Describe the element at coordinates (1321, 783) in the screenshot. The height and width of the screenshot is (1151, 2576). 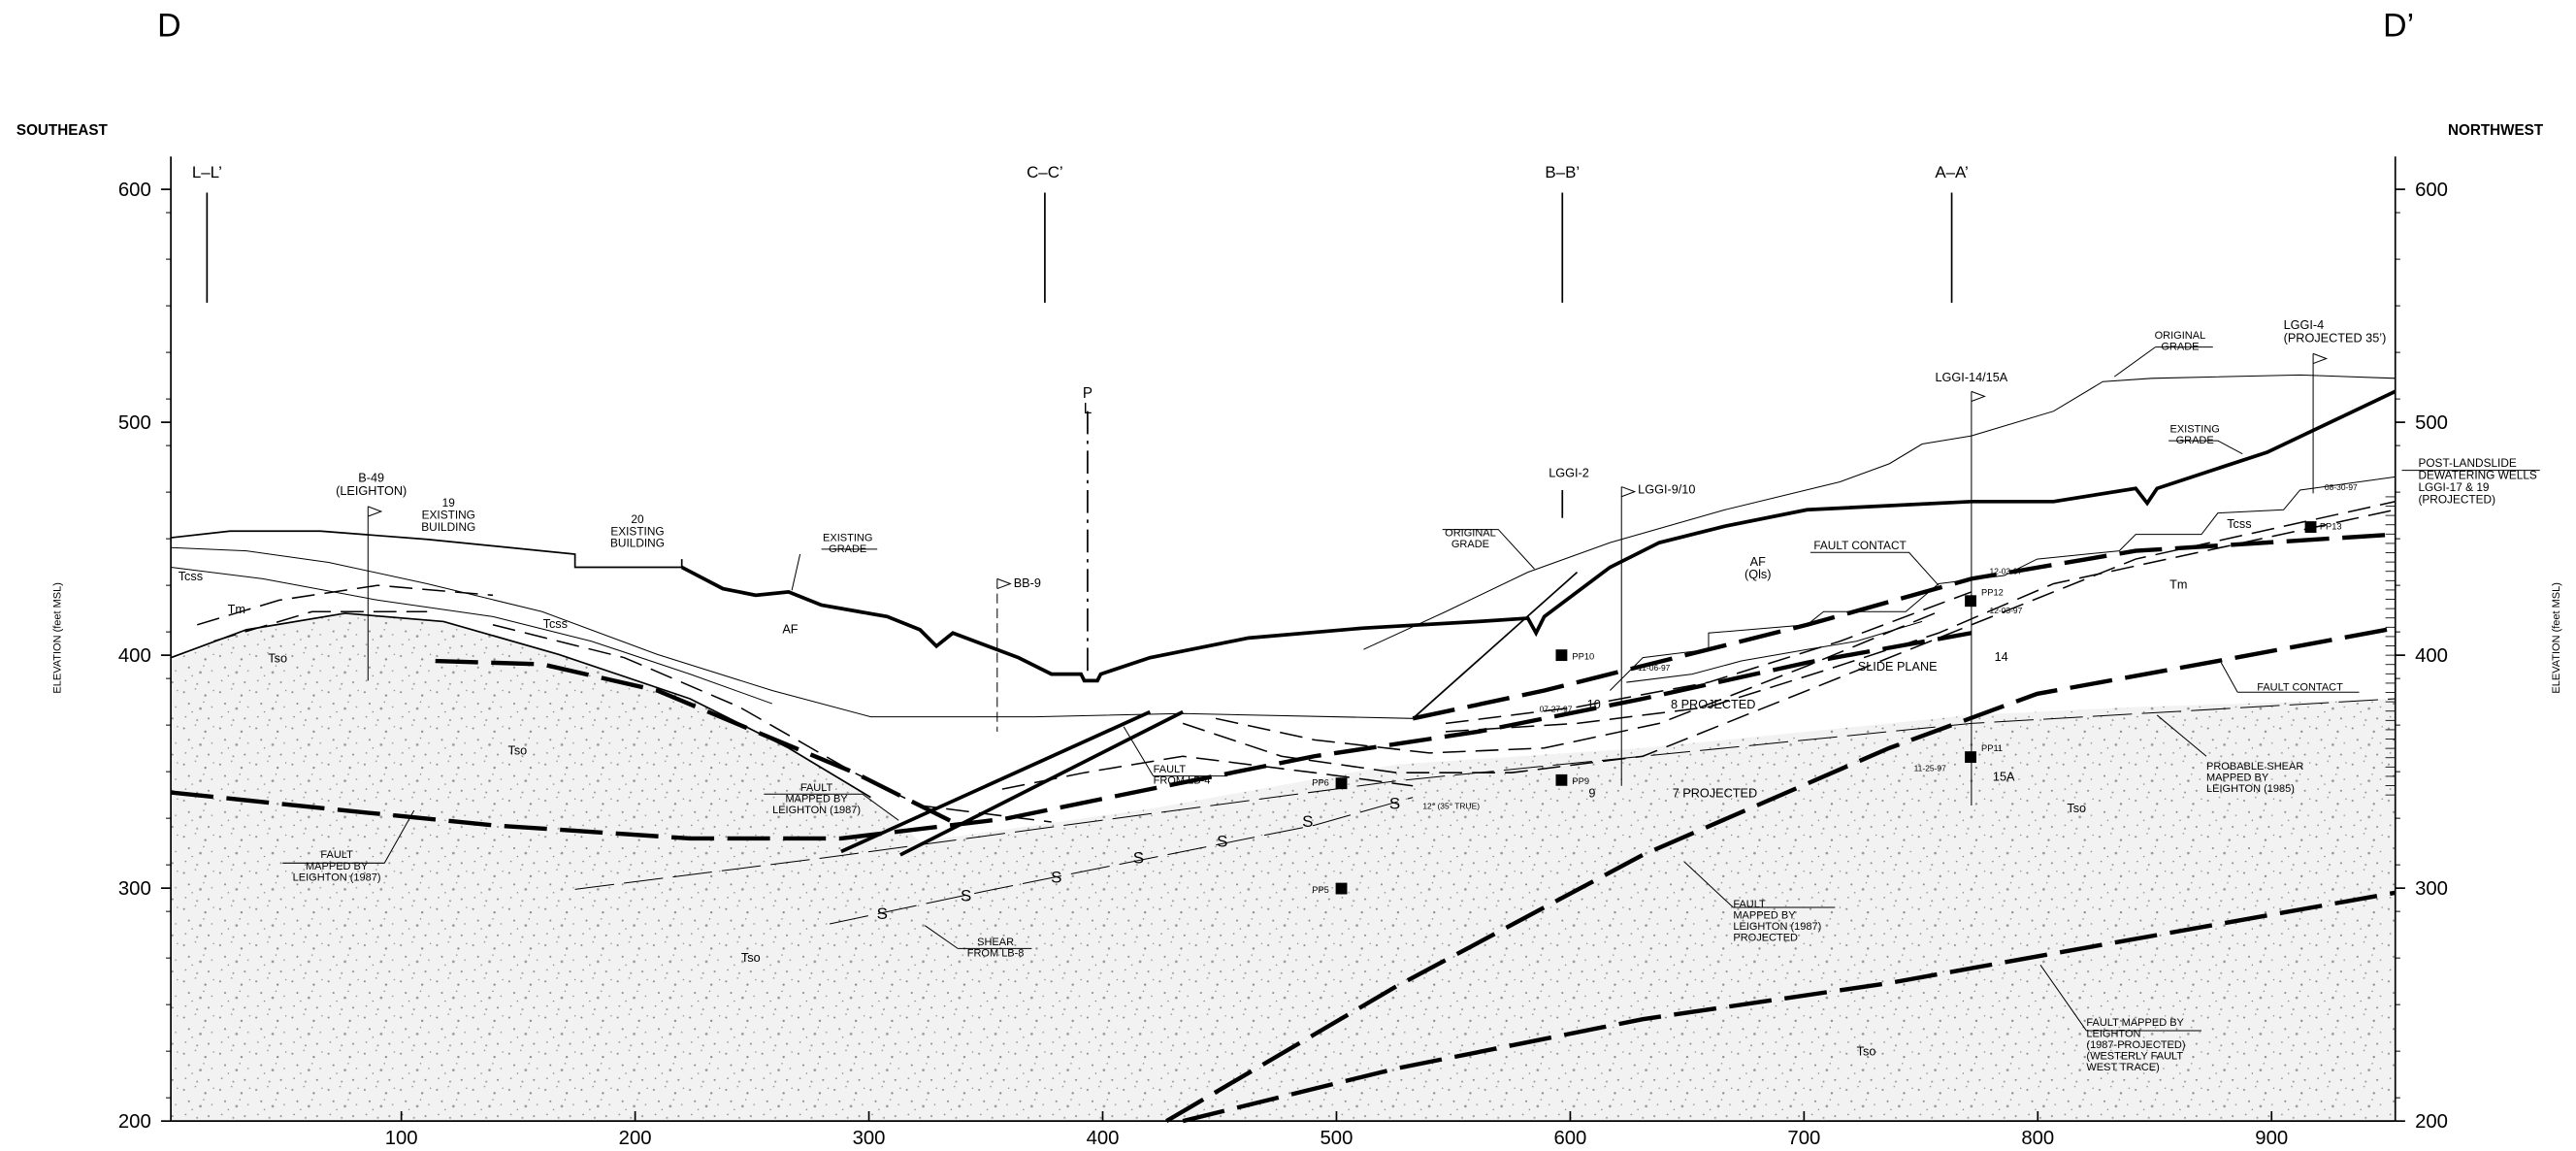
I see `annotation-line: PP6` at that location.